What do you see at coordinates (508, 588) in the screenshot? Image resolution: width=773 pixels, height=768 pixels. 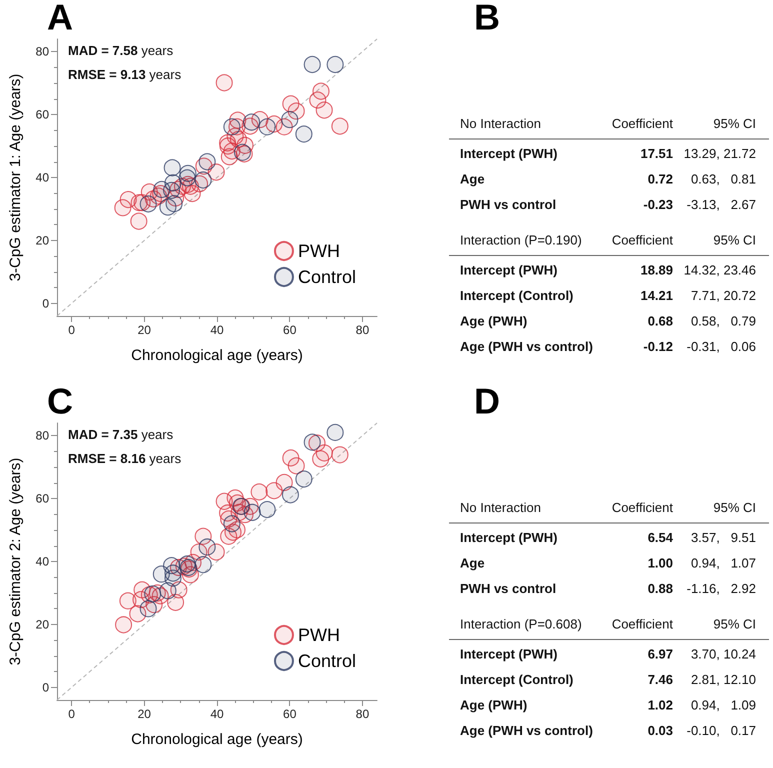 I see `text: PWH vs control` at bounding box center [508, 588].